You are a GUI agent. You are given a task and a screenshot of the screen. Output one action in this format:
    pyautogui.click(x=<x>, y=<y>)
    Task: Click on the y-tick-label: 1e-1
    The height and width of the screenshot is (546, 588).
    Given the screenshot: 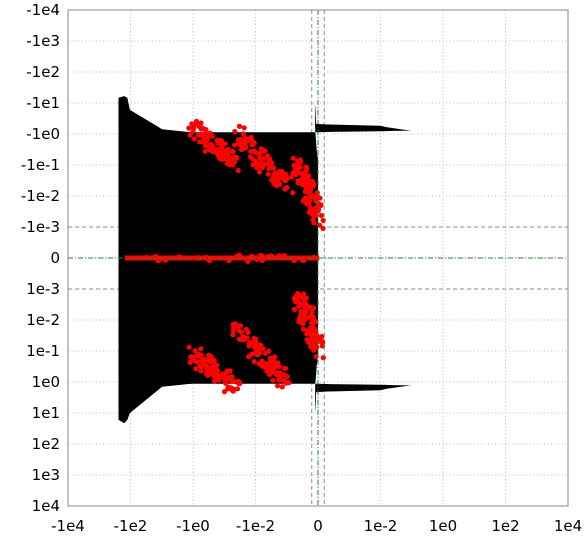 What is the action you would take?
    pyautogui.click(x=43, y=351)
    